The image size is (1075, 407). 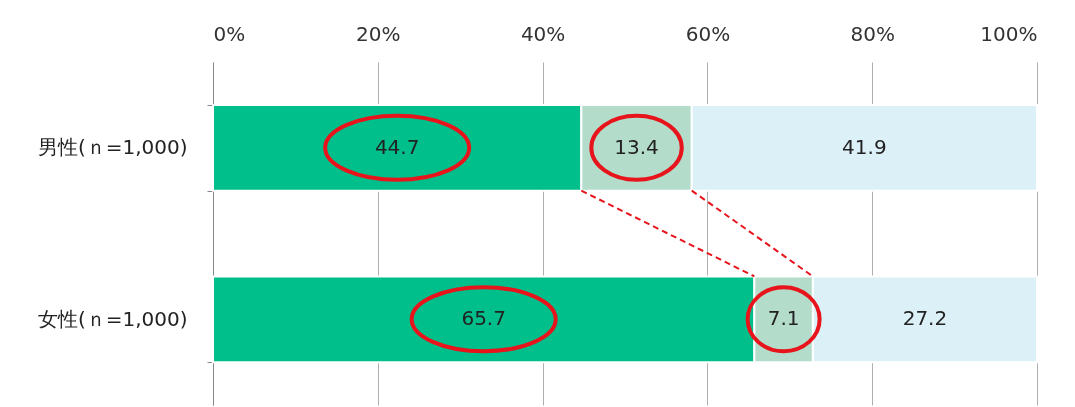 What do you see at coordinates (783, 318) in the screenshot?
I see `data-label: 7.1` at bounding box center [783, 318].